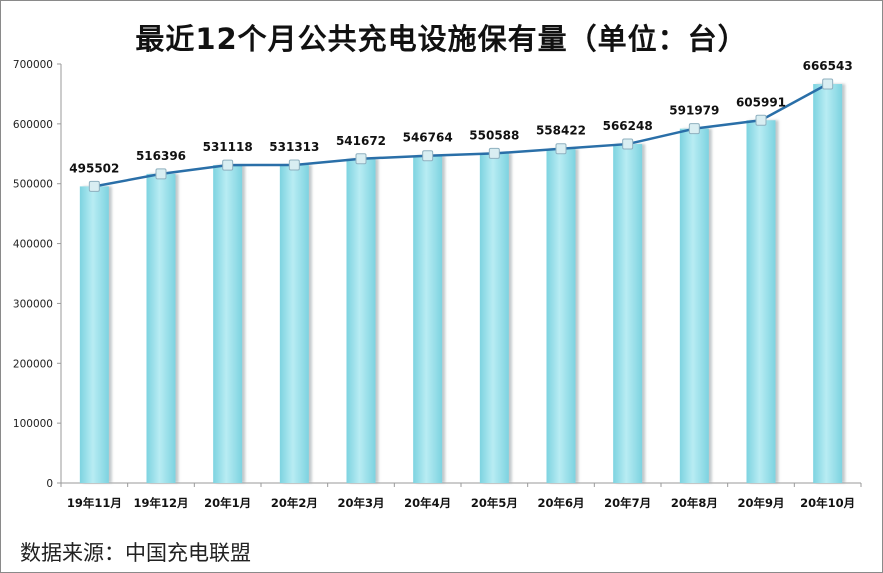  Describe the element at coordinates (760, 503) in the screenshot. I see `x-tick-label: 20年9月` at that location.